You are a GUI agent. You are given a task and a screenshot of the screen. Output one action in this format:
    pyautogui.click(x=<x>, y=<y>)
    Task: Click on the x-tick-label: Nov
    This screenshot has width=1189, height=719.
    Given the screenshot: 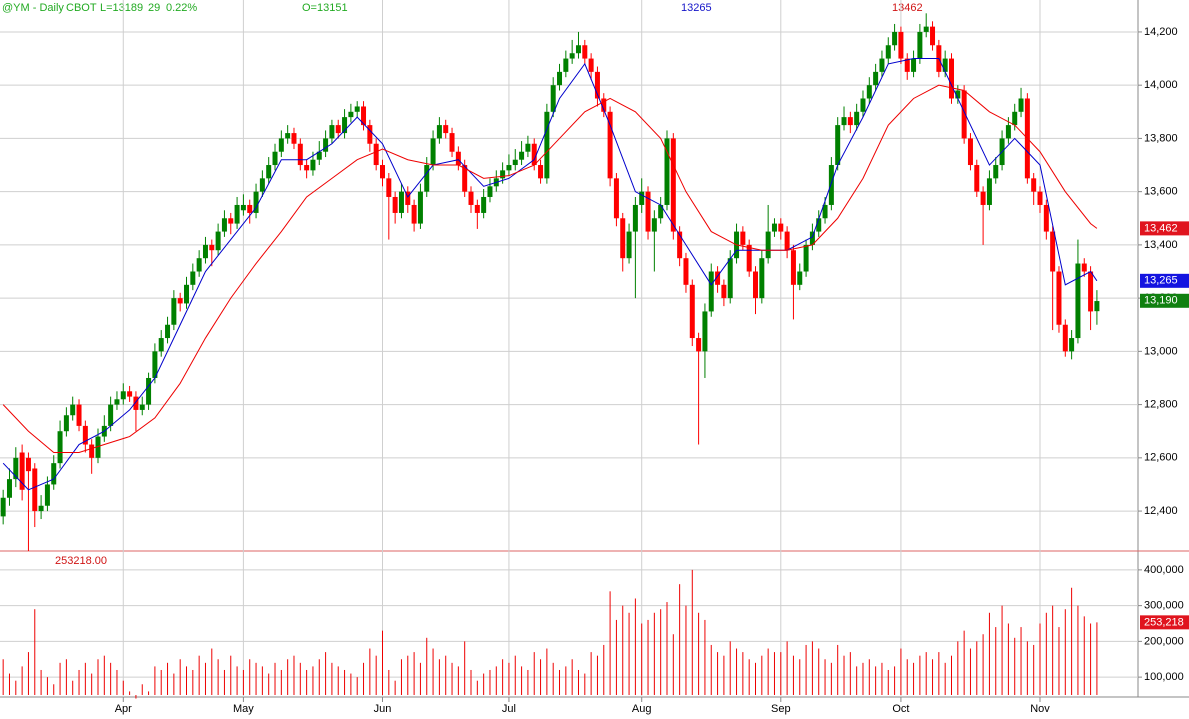 What is the action you would take?
    pyautogui.click(x=1040, y=709)
    